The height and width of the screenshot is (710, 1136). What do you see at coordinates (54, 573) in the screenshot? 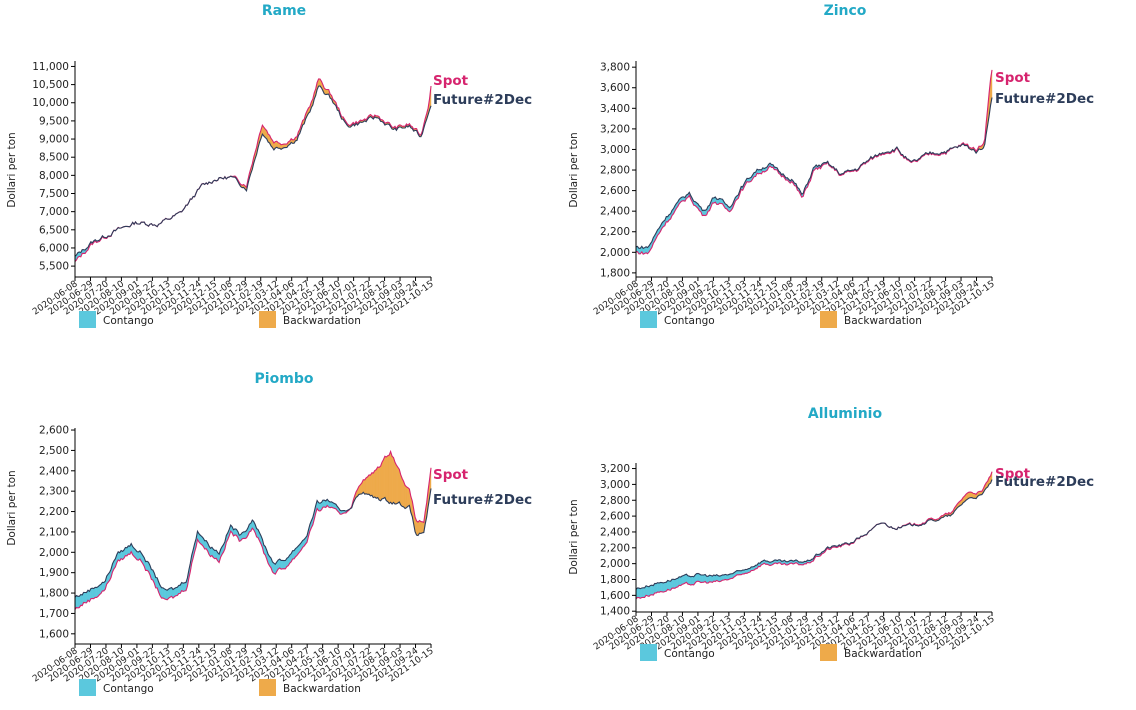
I see `y-tick-label: 1,900` at bounding box center [54, 573].